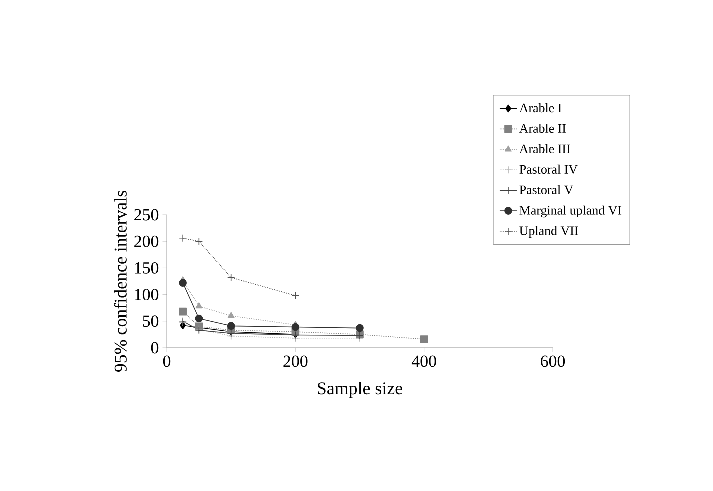 The image size is (713, 491). I want to click on x-tick-label: 0, so click(167, 362).